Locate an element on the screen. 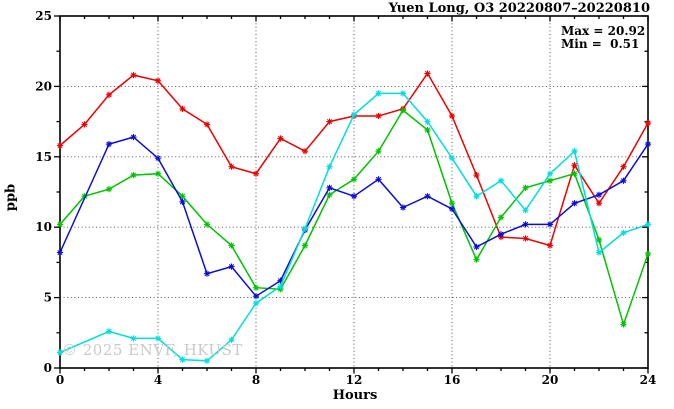 This screenshot has width=674, height=409. x-tick-label: 12 is located at coordinates (354, 380).